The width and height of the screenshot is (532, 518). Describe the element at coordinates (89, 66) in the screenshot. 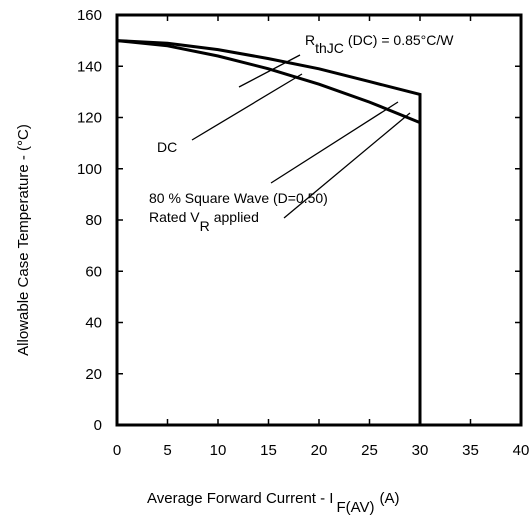

I see `y-tick-label: 140` at that location.